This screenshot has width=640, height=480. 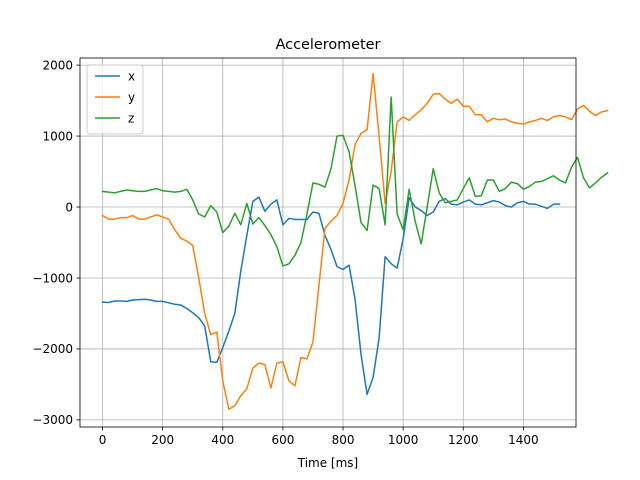 I want to click on chart-title: Accelerometer, so click(x=328, y=45).